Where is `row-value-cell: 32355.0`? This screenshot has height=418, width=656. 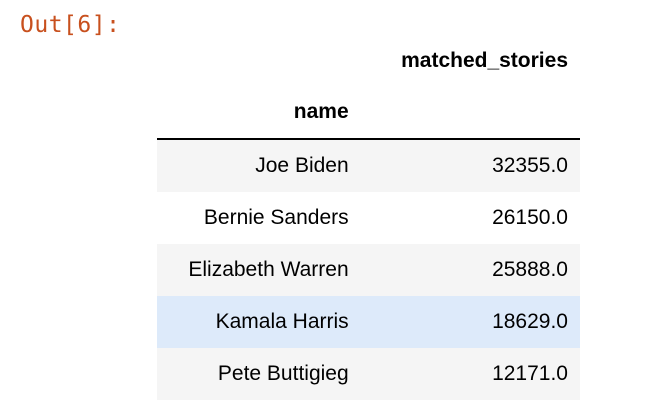
row-value-cell: 32355.0 is located at coordinates (470, 165).